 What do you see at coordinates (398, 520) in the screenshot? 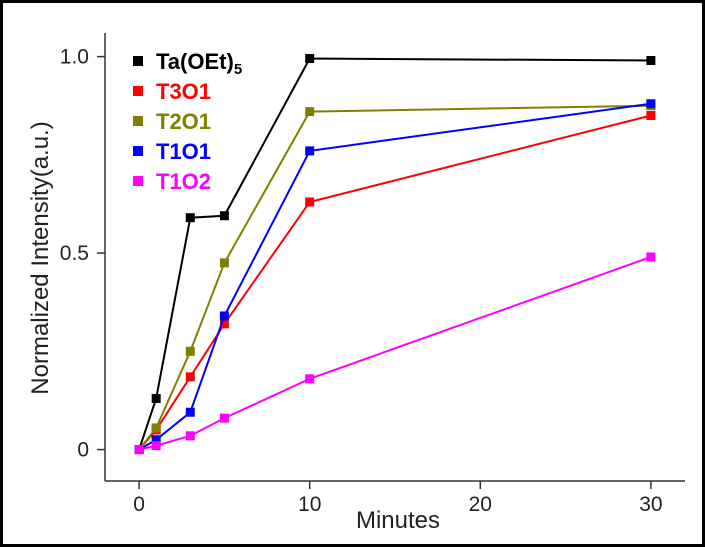
I see `x-axis-title: Minutes` at bounding box center [398, 520].